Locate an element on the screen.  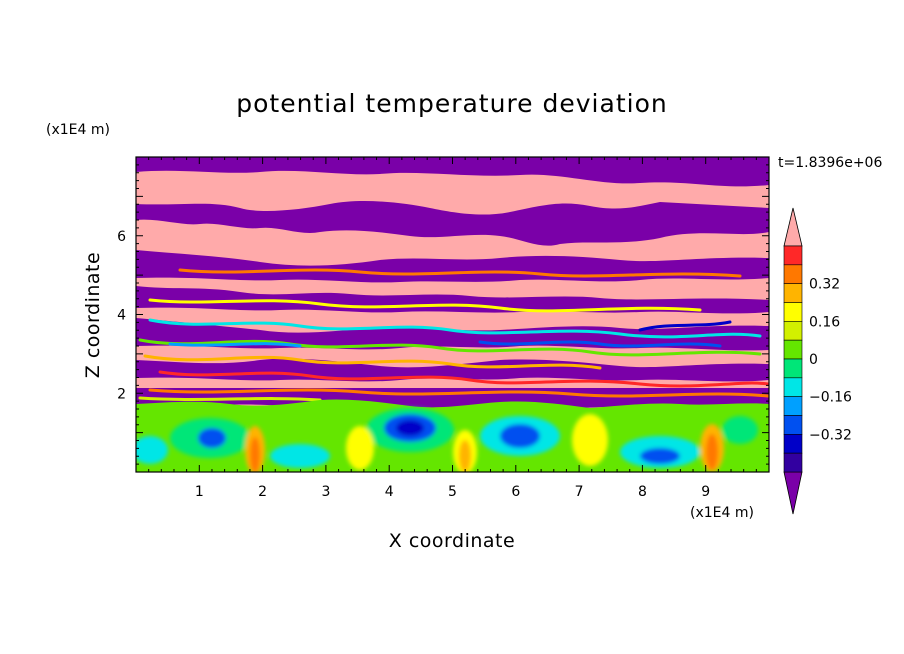
time-label: t=1.8396e+06 is located at coordinates (830, 163).